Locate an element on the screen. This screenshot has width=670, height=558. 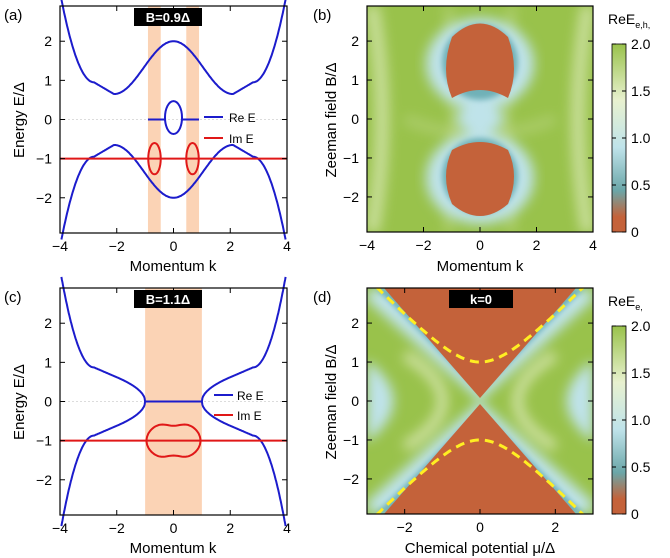
panel-a-plot-area is located at coordinates (173, 120).